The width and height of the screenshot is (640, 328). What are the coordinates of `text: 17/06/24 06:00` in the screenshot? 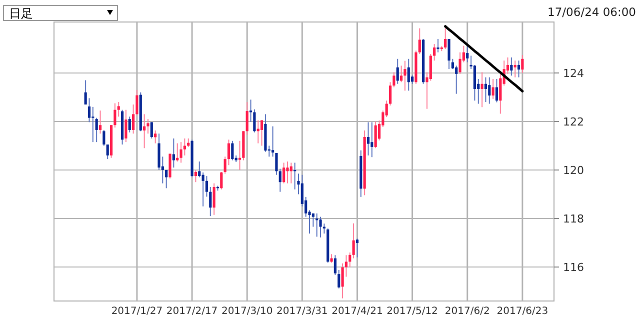 It's located at (592, 12).